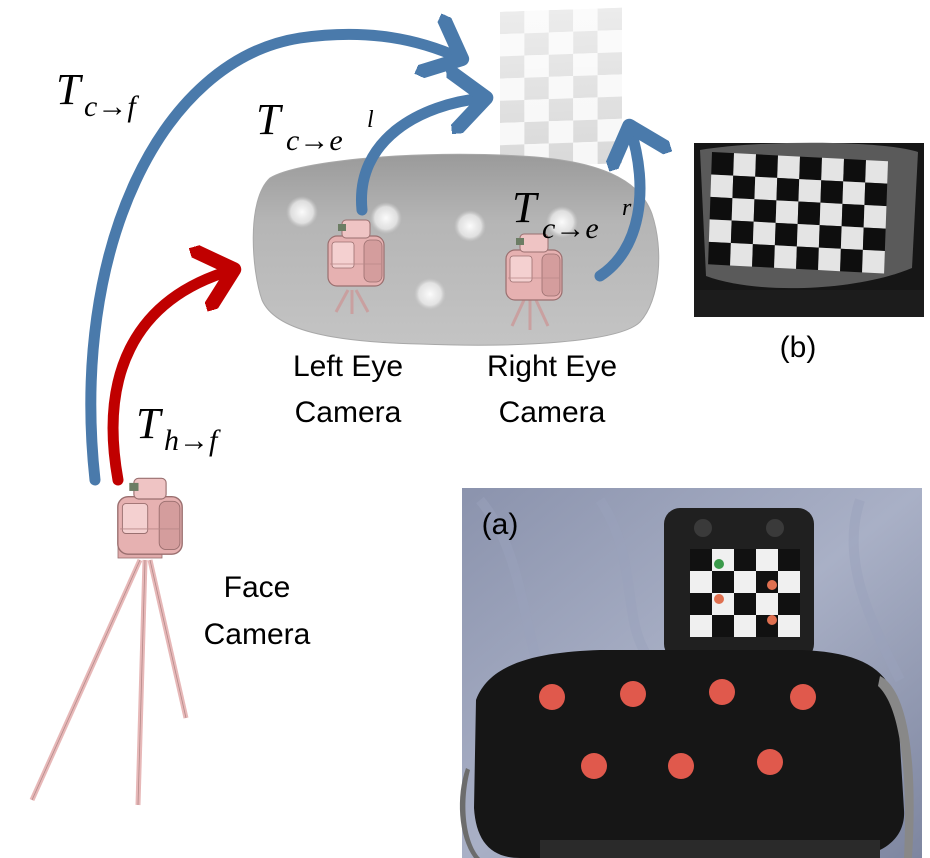  What do you see at coordinates (356, 266) in the screenshot?
I see `left-eye-camera-icon` at bounding box center [356, 266].